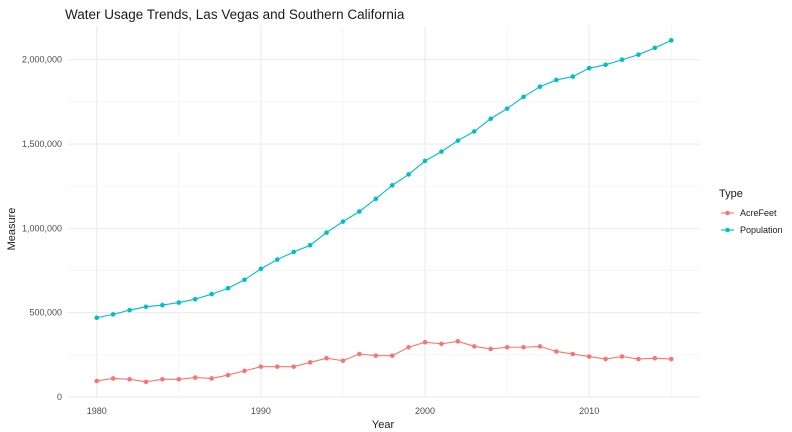 Image resolution: width=792 pixels, height=432 pixels. What do you see at coordinates (12, 229) in the screenshot?
I see `y-axis-title: Measure` at bounding box center [12, 229].